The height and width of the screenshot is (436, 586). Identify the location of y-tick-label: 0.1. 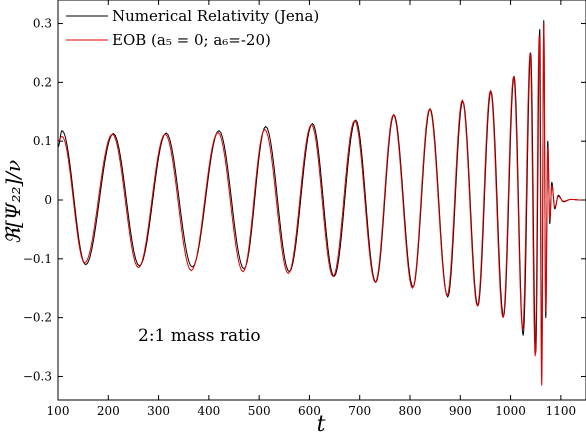
(42, 141).